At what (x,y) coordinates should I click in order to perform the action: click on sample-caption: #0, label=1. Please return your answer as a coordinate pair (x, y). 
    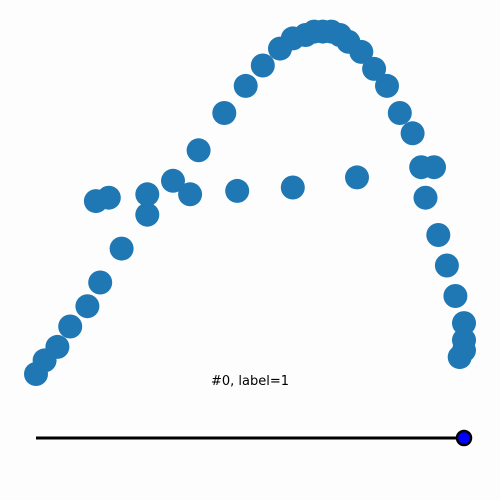
    Looking at the image, I should click on (250, 381).